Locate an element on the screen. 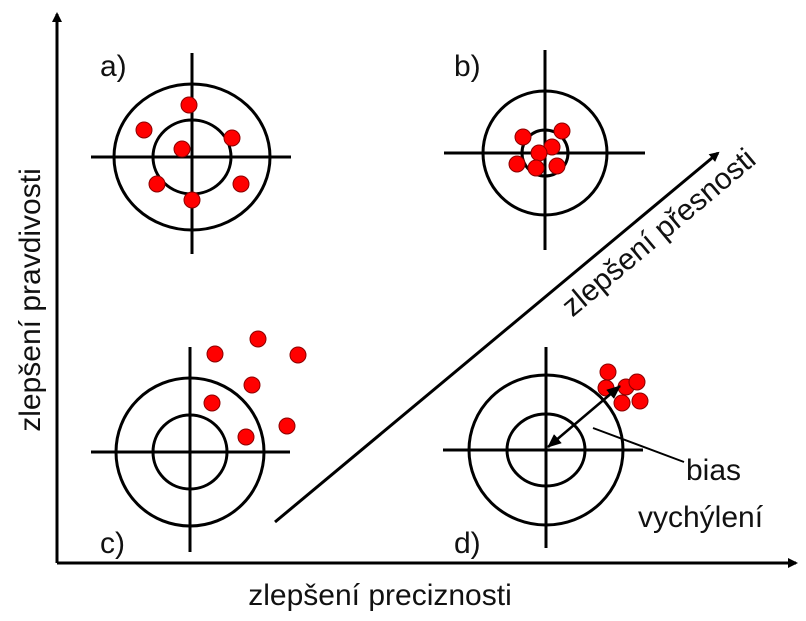 The image size is (806, 621). target-a is located at coordinates (191, 153).